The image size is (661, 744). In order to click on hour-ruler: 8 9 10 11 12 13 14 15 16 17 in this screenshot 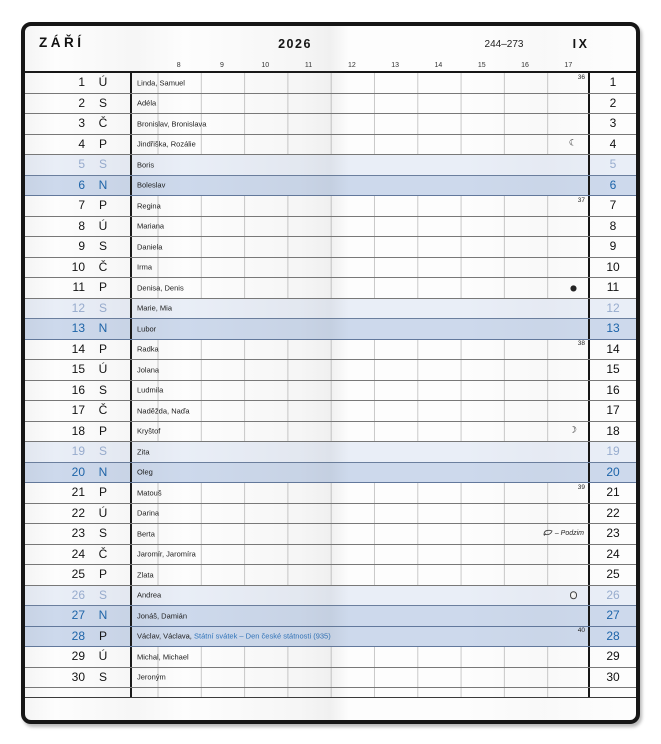, I will do `click(373, 65)`.